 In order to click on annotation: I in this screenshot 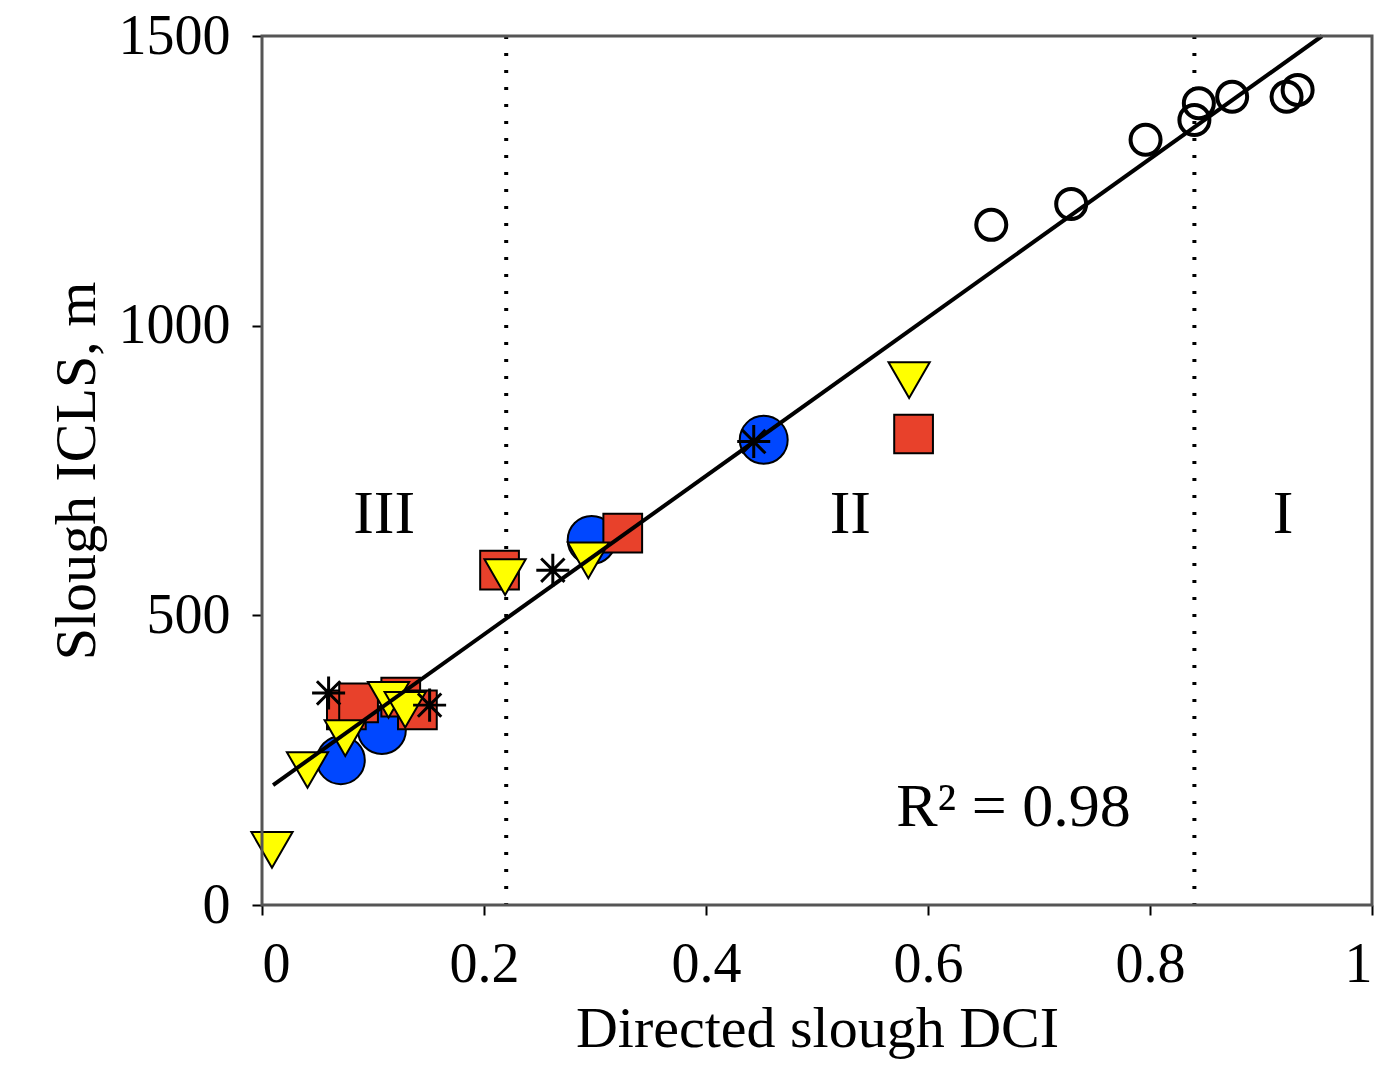, I will do `click(1283, 511)`.